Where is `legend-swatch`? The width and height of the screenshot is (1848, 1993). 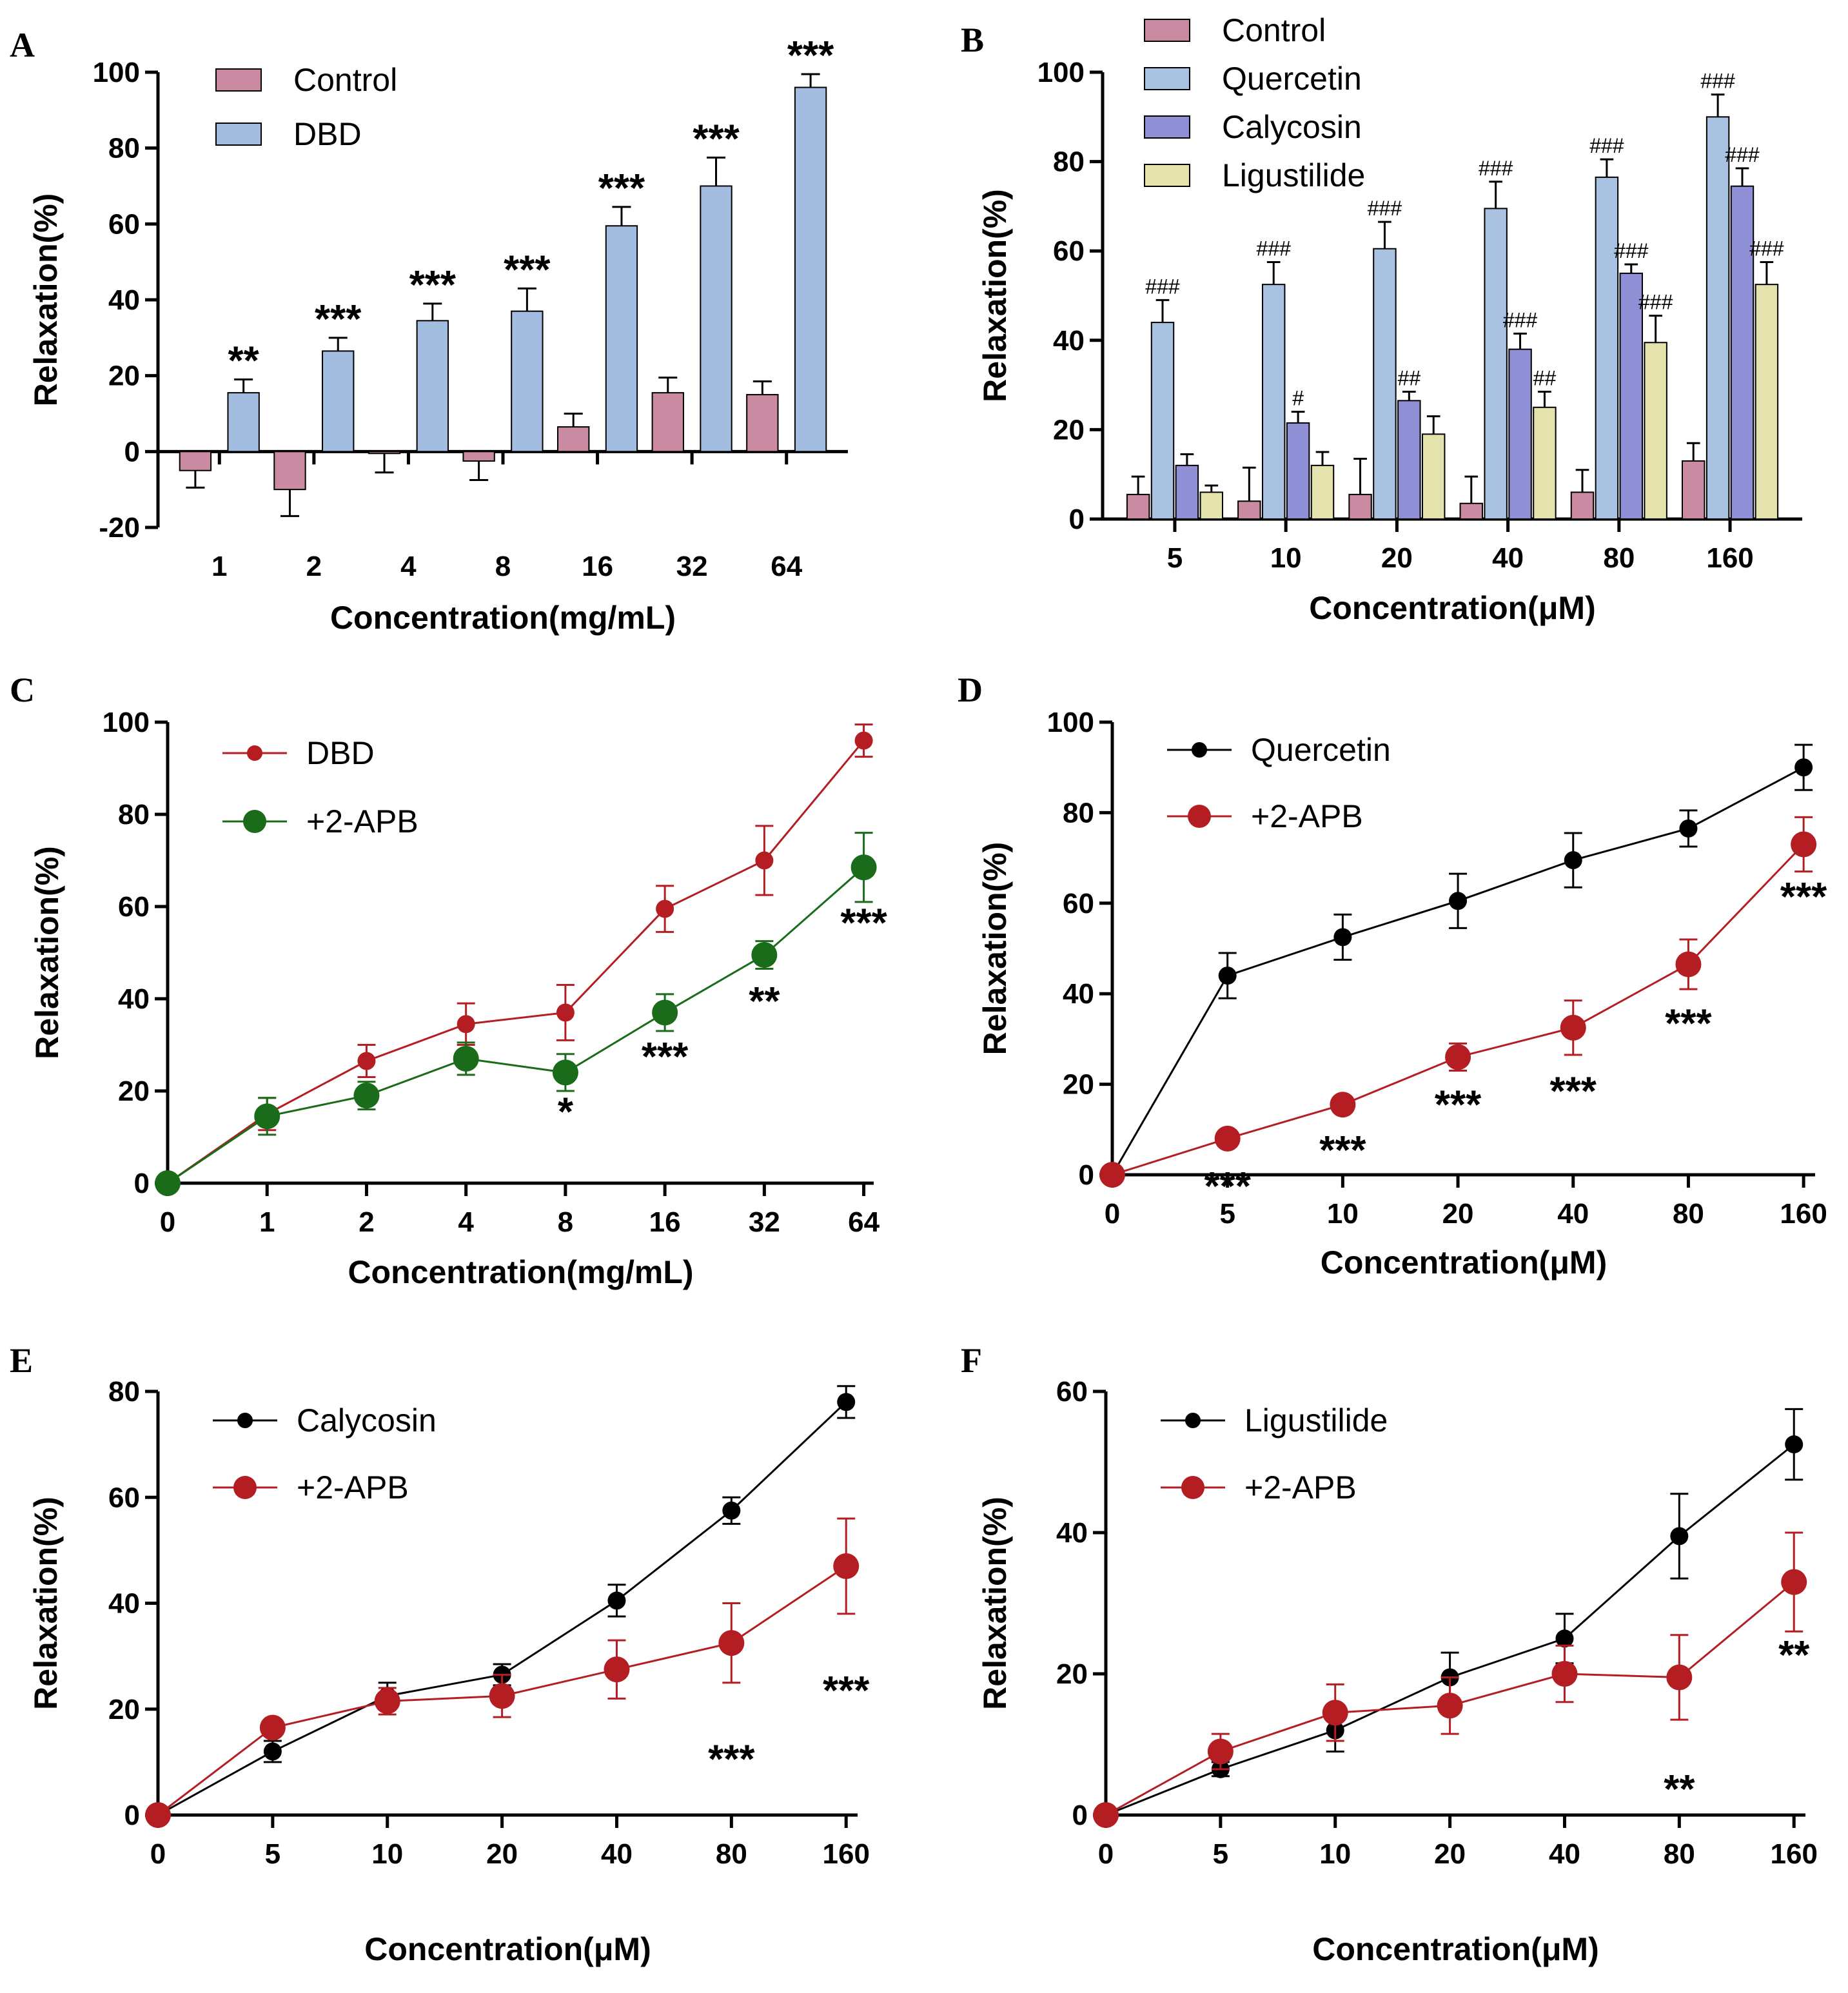 legend-swatch is located at coordinates (1167, 127).